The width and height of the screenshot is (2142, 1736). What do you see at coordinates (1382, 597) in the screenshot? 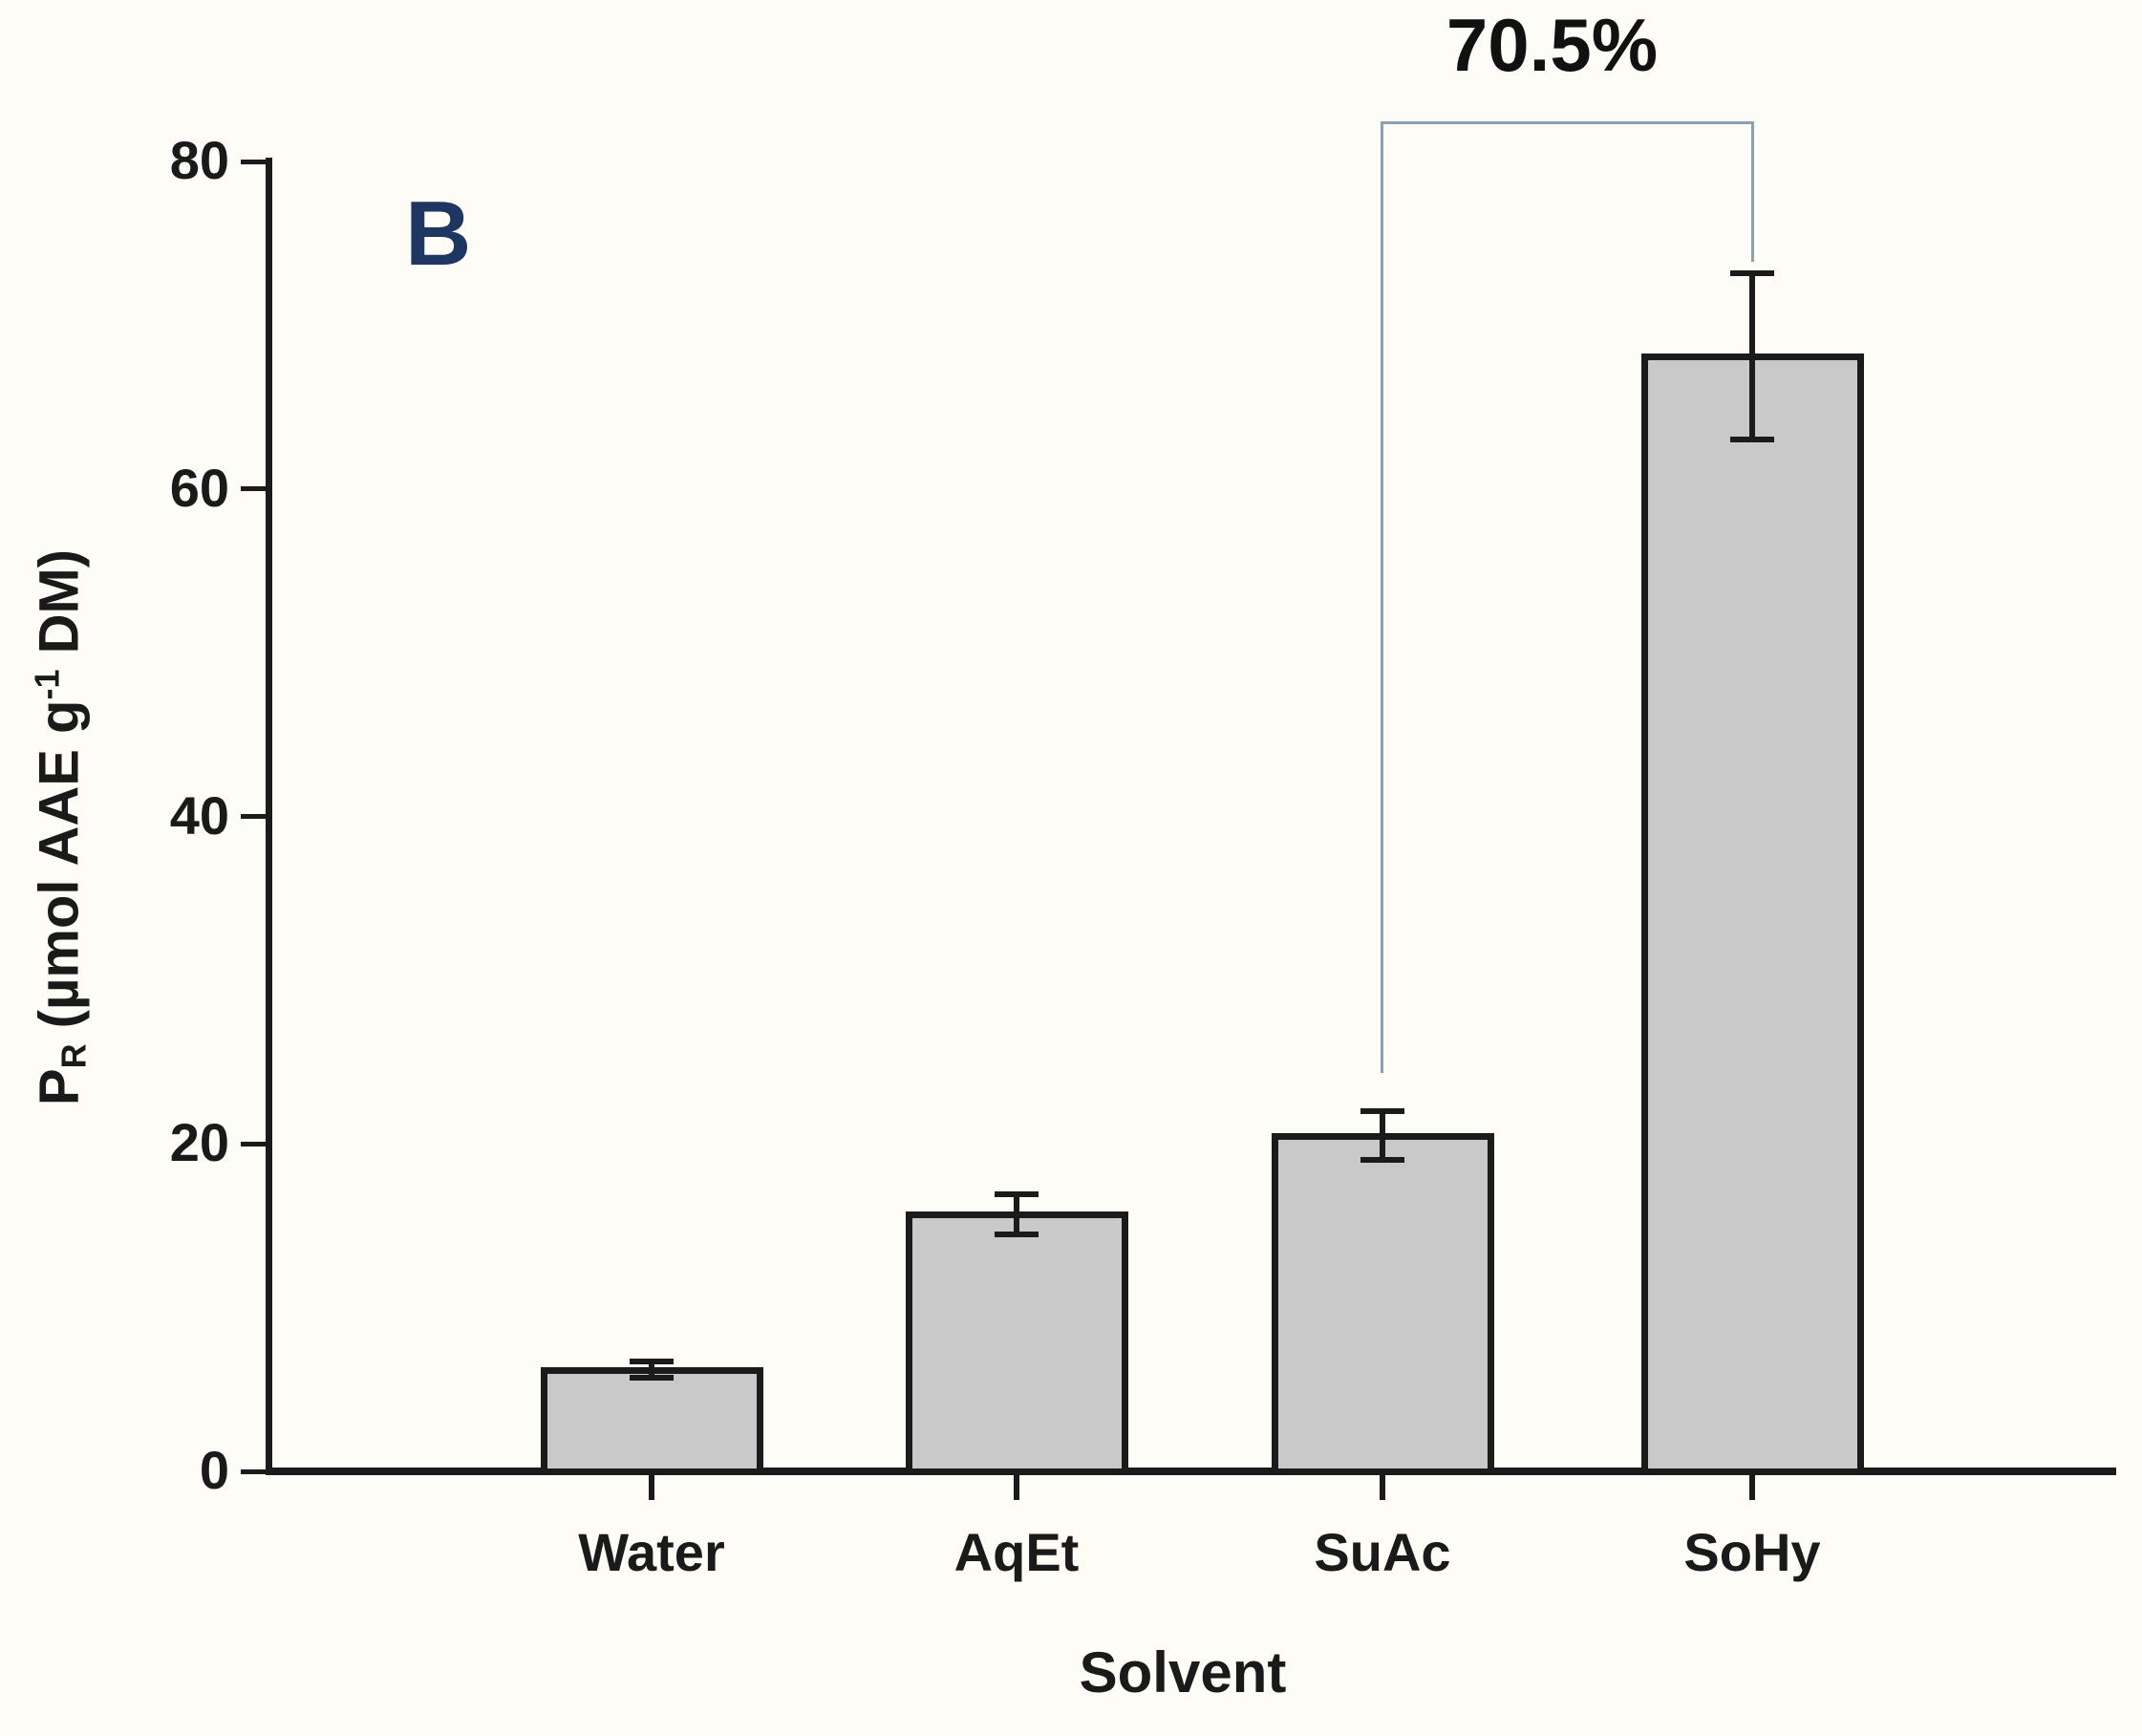
I see `significance-bracket-left` at bounding box center [1382, 597].